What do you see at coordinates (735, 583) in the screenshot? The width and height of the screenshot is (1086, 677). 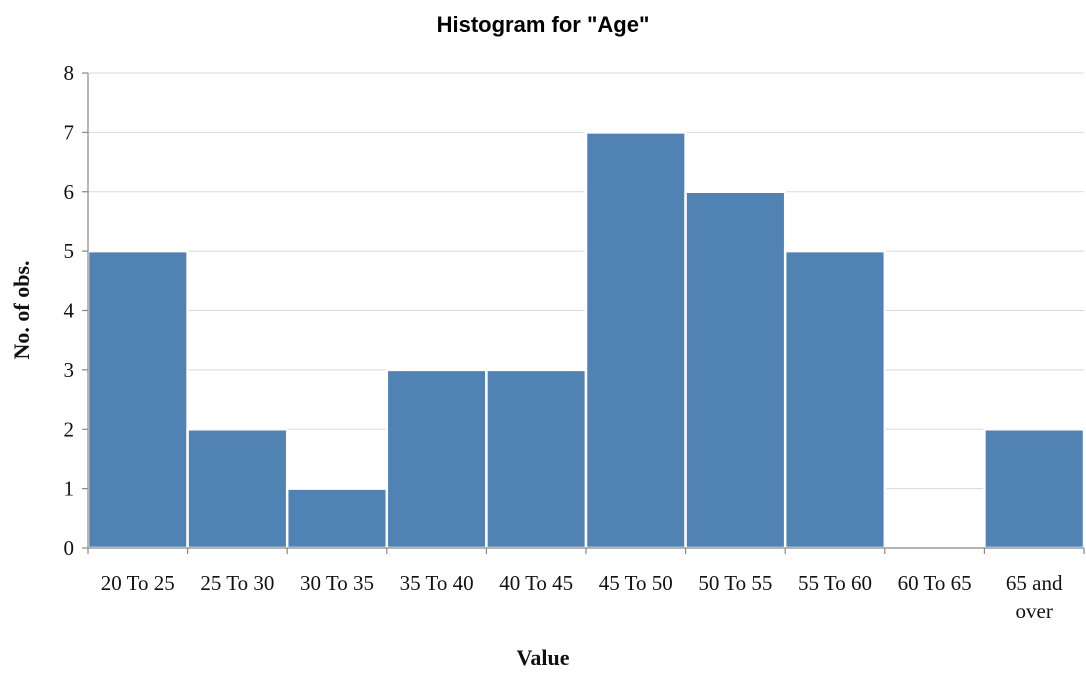 I see `x-tick-label: 50 To 55` at bounding box center [735, 583].